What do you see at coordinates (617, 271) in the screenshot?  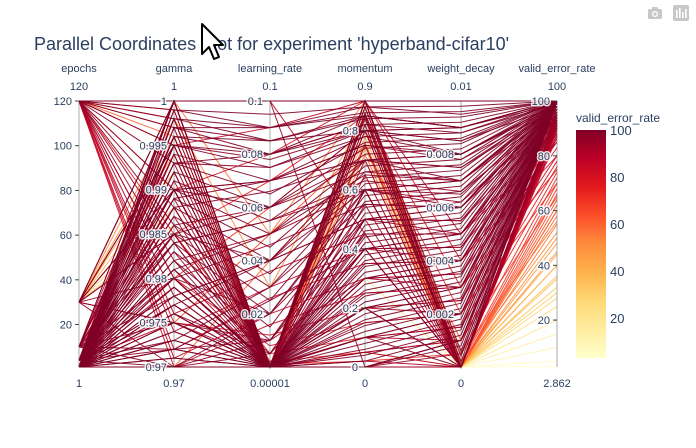 I see `colorbar-tick-label: 40` at bounding box center [617, 271].